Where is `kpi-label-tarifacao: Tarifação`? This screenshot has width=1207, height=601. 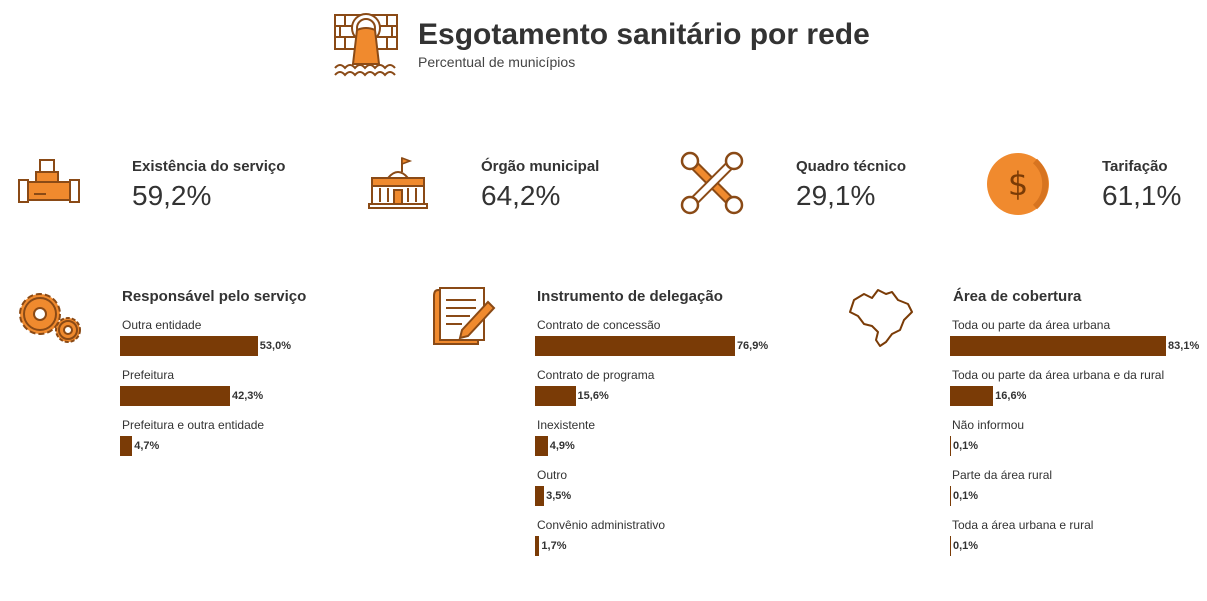
kpi-label-tarifacao: Tarifação is located at coordinates (1135, 166).